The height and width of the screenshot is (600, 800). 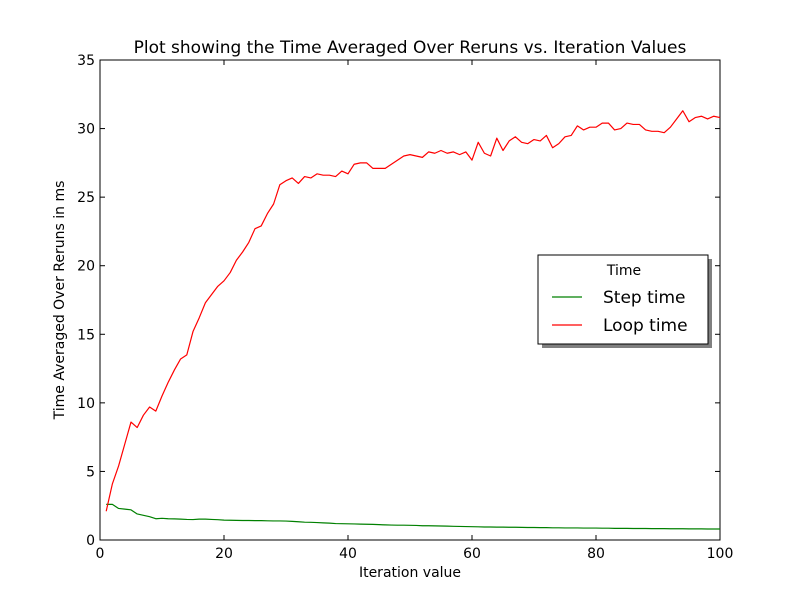 What do you see at coordinates (720, 554) in the screenshot?
I see `x-tick-label: 100` at bounding box center [720, 554].